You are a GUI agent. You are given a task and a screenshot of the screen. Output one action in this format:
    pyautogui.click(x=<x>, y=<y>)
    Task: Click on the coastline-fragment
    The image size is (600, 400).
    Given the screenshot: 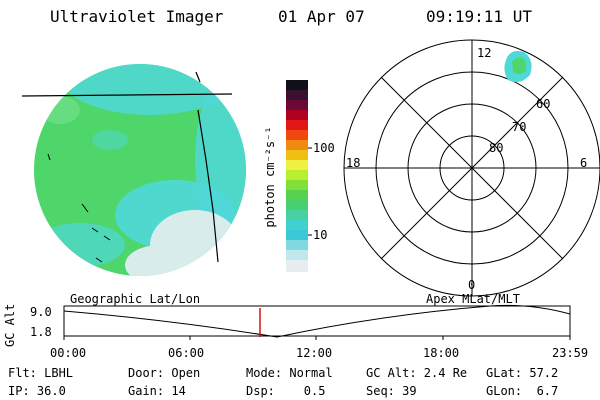 What is the action you would take?
    pyautogui.click(x=49, y=157)
    